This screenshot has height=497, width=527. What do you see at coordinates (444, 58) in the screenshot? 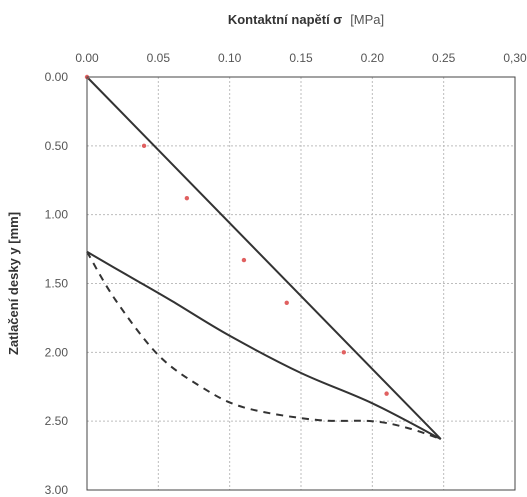
I see `x-tick-label: 0.25` at bounding box center [444, 58].